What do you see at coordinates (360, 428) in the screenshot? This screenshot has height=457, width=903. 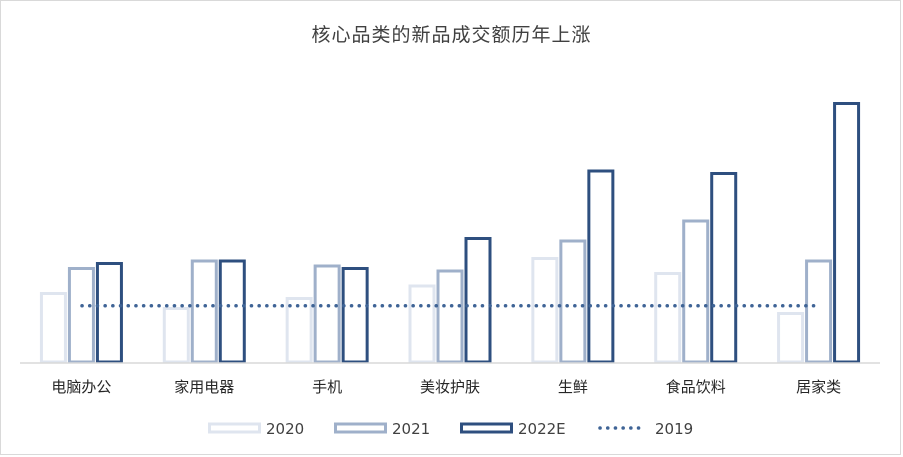 I see `legend-swatch-2021` at bounding box center [360, 428].